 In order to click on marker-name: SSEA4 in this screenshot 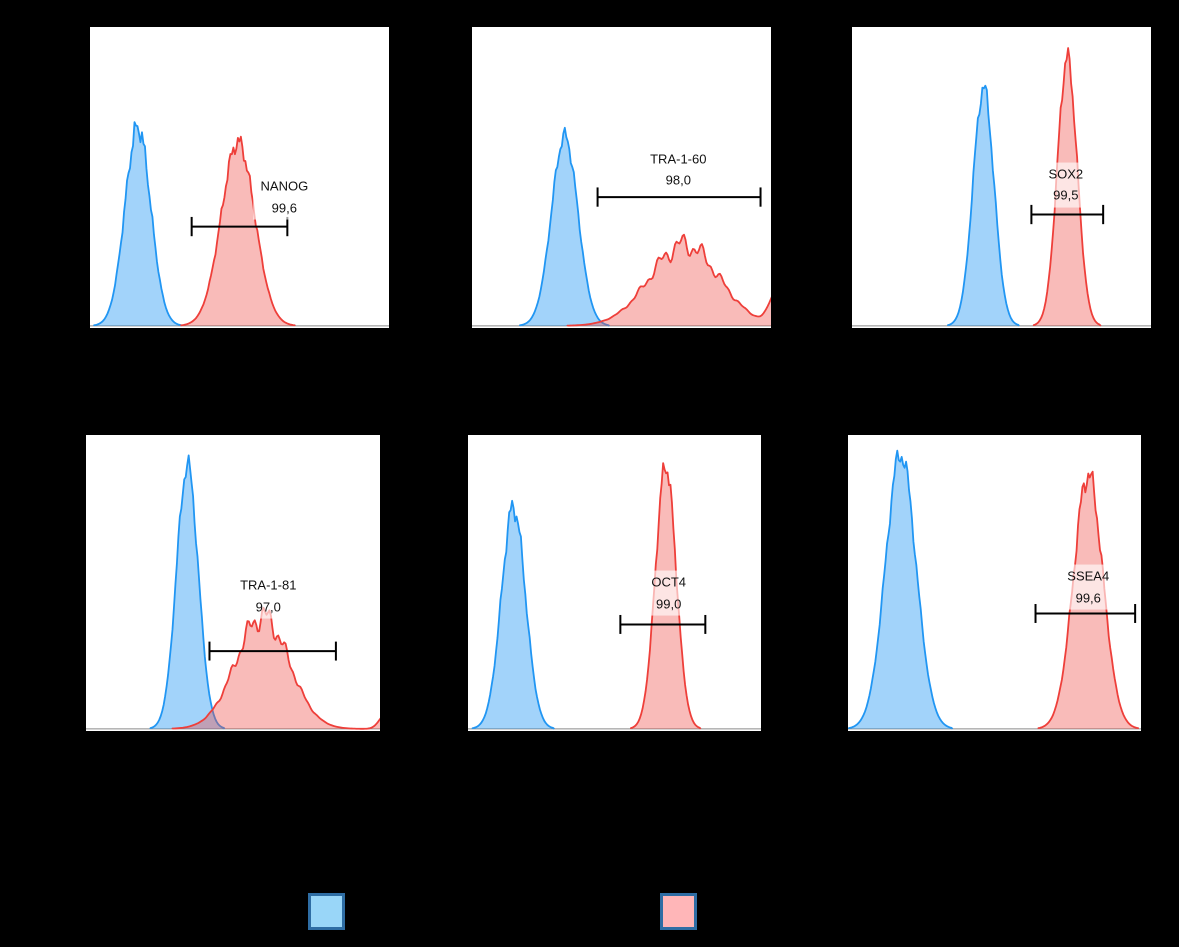, I will do `click(1088, 576)`.